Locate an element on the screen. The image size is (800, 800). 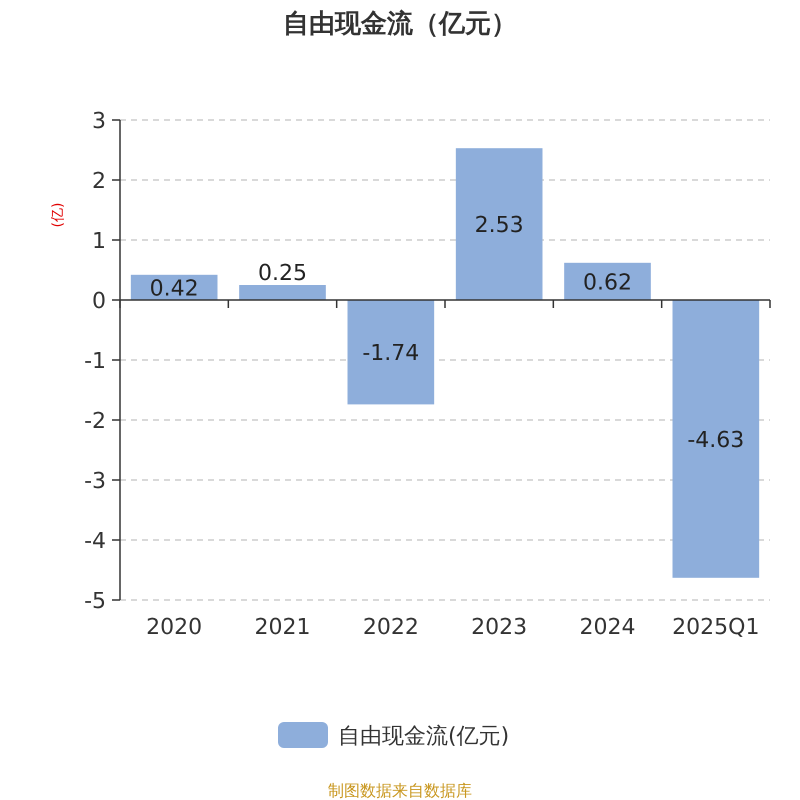
y-tick-label: -3 is located at coordinates (95, 481).